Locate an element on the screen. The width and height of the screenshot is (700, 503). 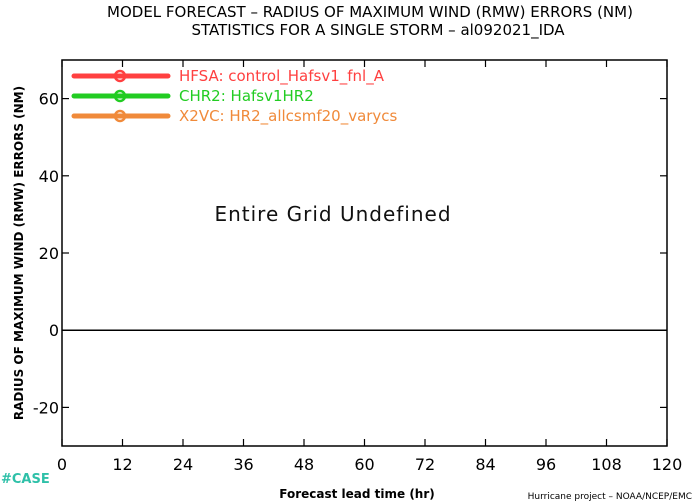
legend-label: CHR2: Hafsv1HR2 is located at coordinates (246, 96).